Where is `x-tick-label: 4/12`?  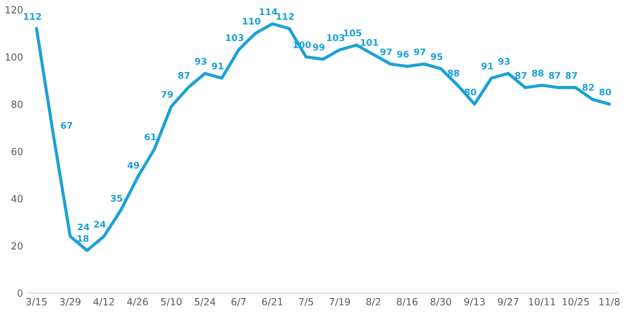 x-tick-label: 4/12 is located at coordinates (103, 302).